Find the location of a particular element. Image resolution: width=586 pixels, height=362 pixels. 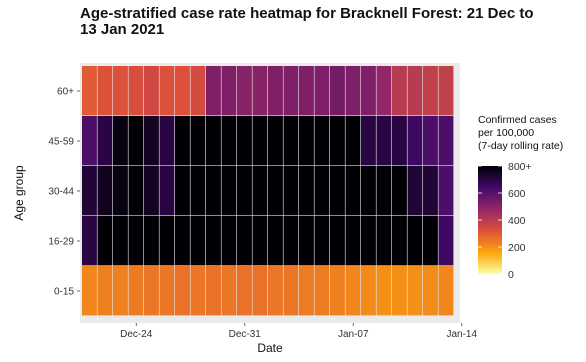

y-tick-label: 30-44 is located at coordinates (61, 192).